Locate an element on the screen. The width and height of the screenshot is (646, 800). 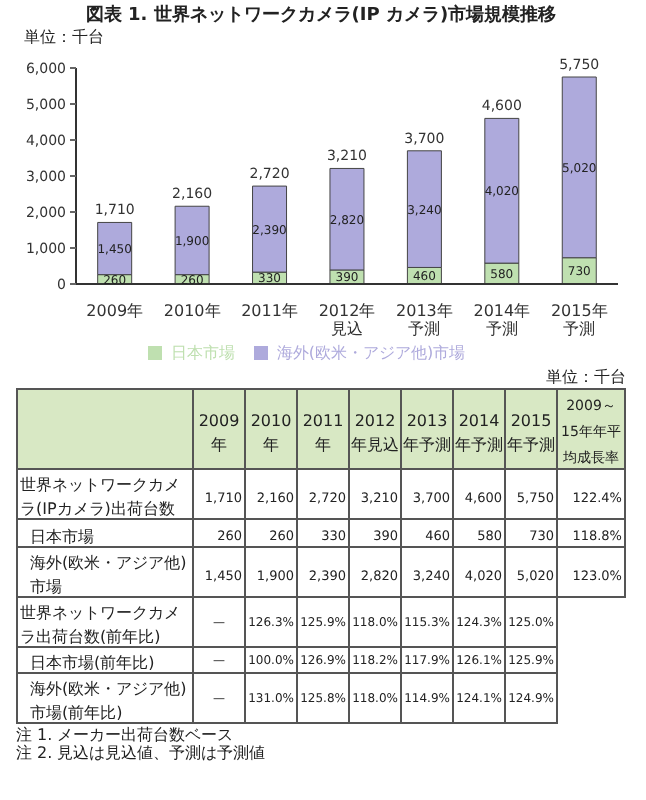
x-tick-label: 2010年 is located at coordinates (192, 311).